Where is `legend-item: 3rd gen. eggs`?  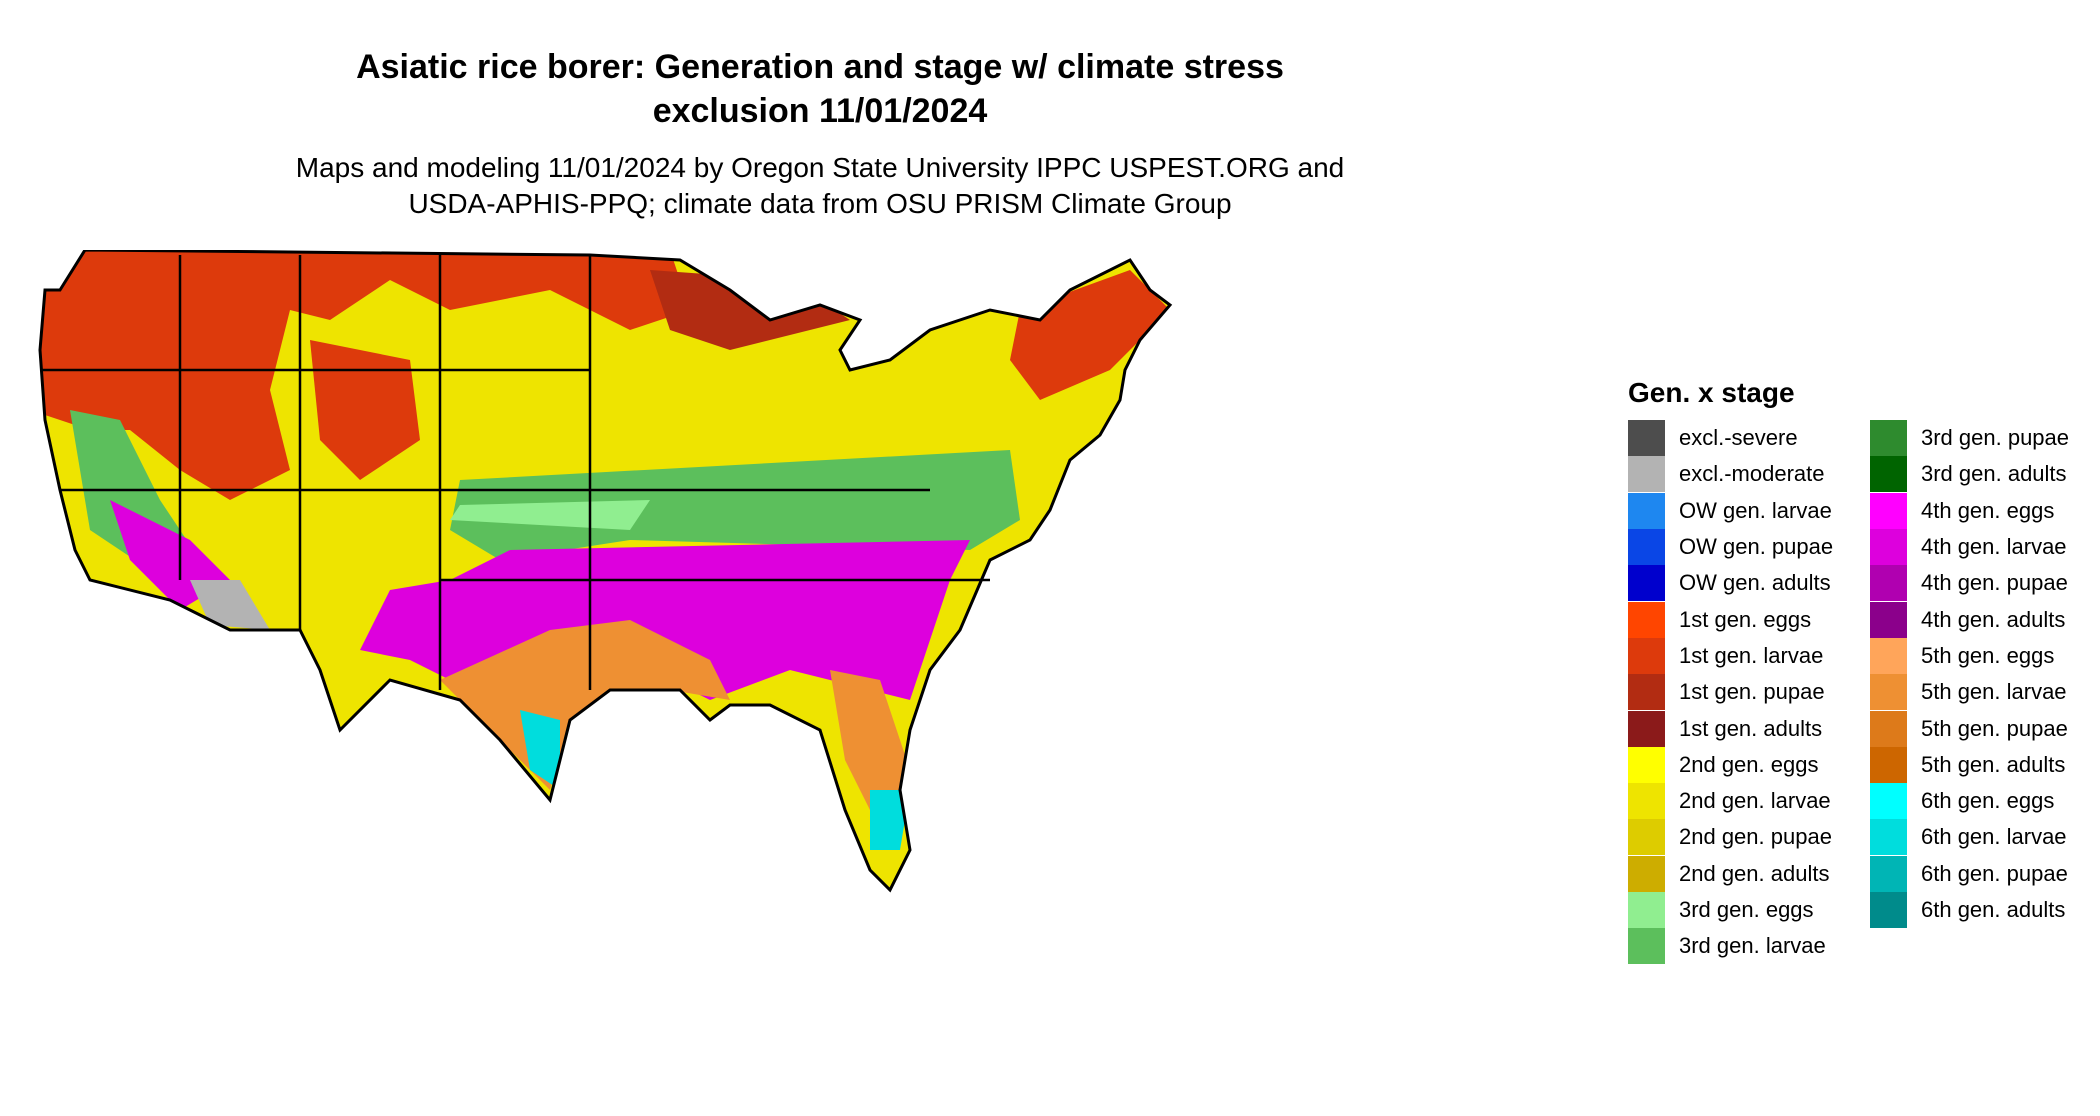 legend-item: 3rd gen. eggs is located at coordinates (1739, 910).